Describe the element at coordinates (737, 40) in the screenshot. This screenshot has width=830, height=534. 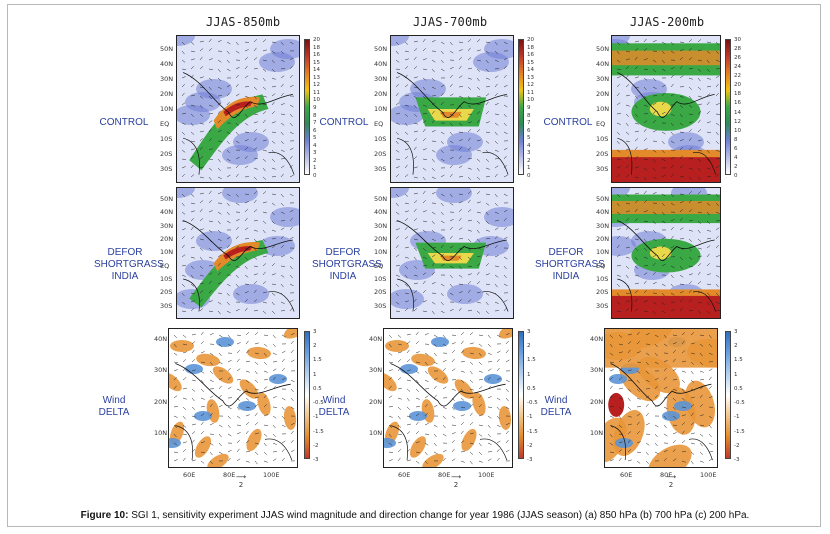
I see `colorbar-label: 30` at that location.